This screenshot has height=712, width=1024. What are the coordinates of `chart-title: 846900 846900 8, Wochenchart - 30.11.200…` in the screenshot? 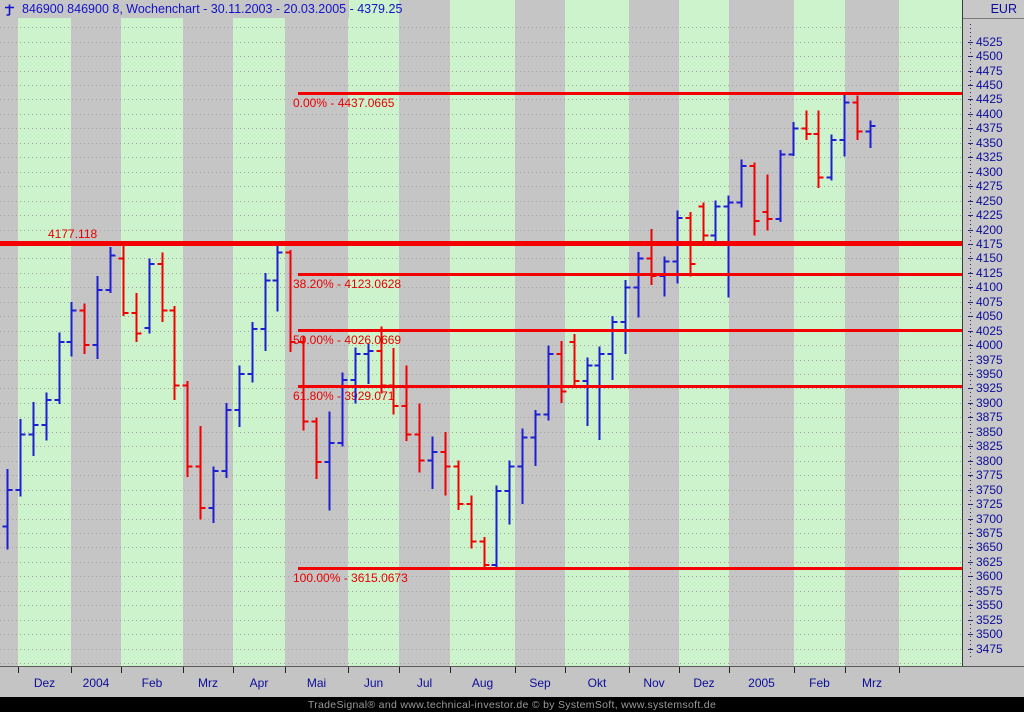 It's located at (212, 9).